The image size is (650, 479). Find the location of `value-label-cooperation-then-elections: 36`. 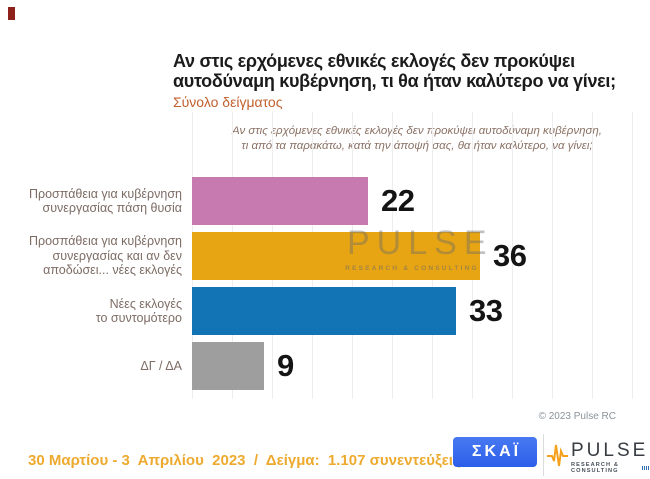

value-label-cooperation-then-elections: 36 is located at coordinates (510, 255).